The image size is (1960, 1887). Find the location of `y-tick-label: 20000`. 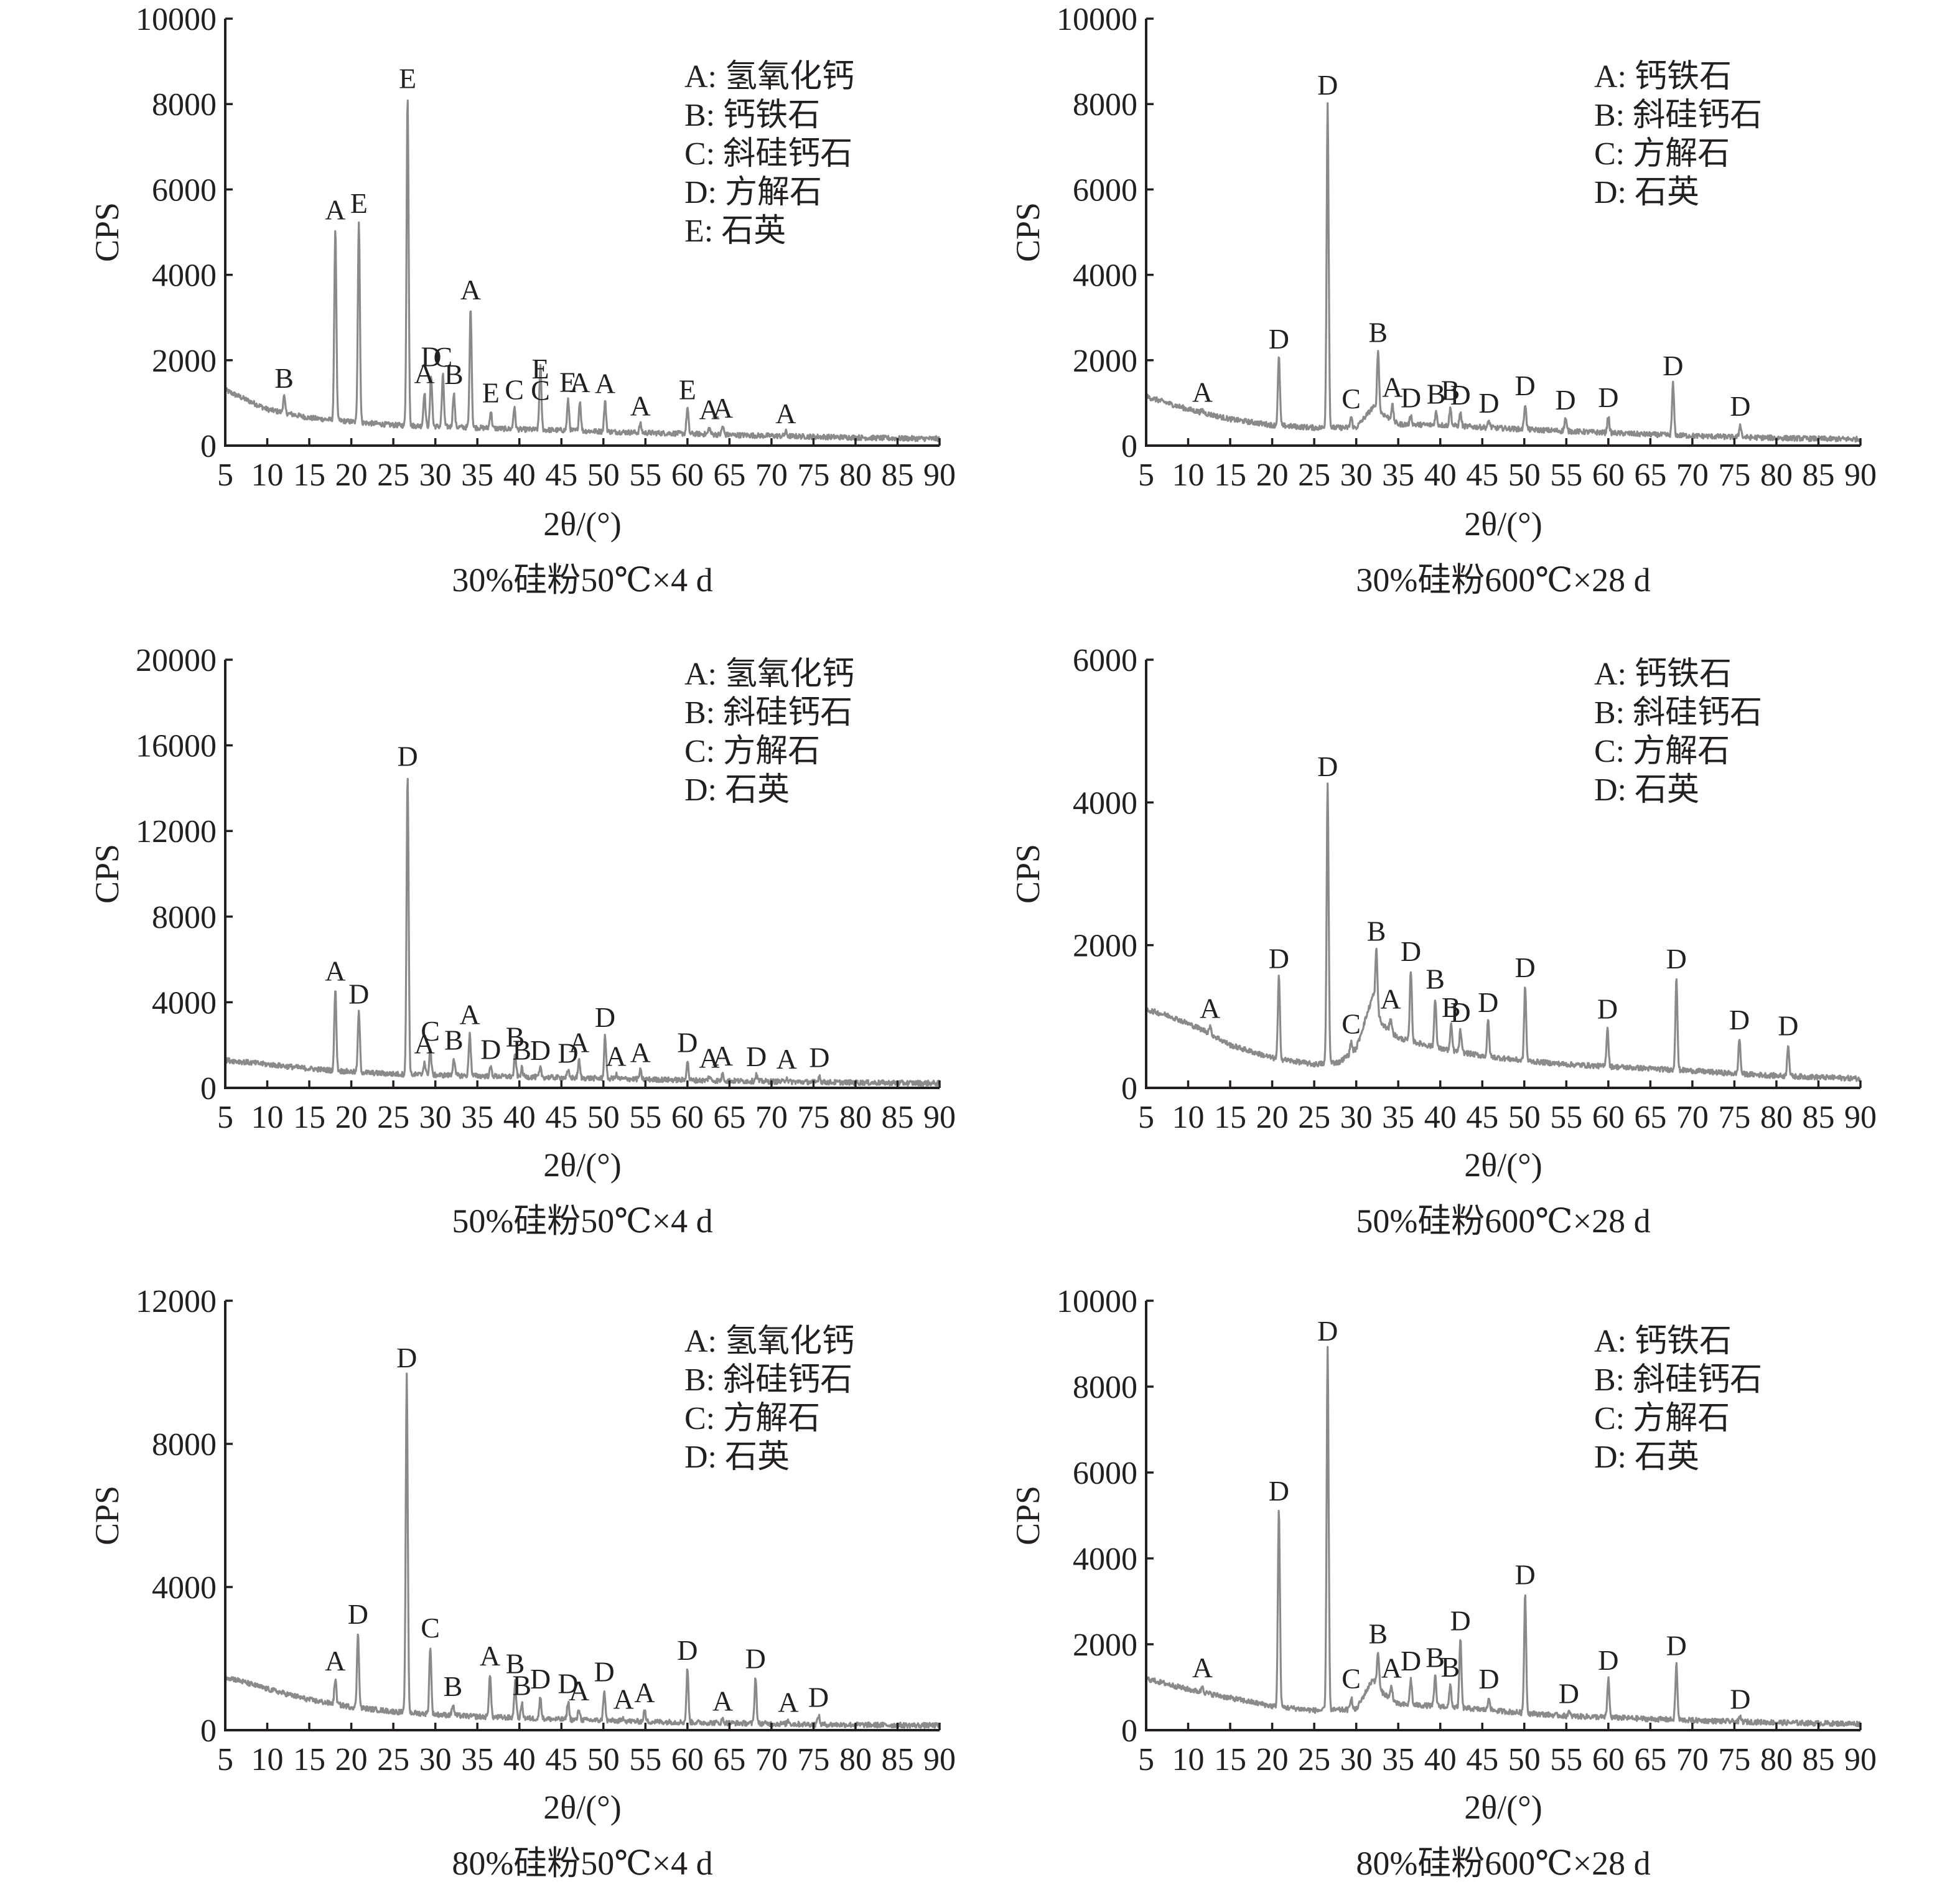

y-tick-label: 20000 is located at coordinates (176, 660).